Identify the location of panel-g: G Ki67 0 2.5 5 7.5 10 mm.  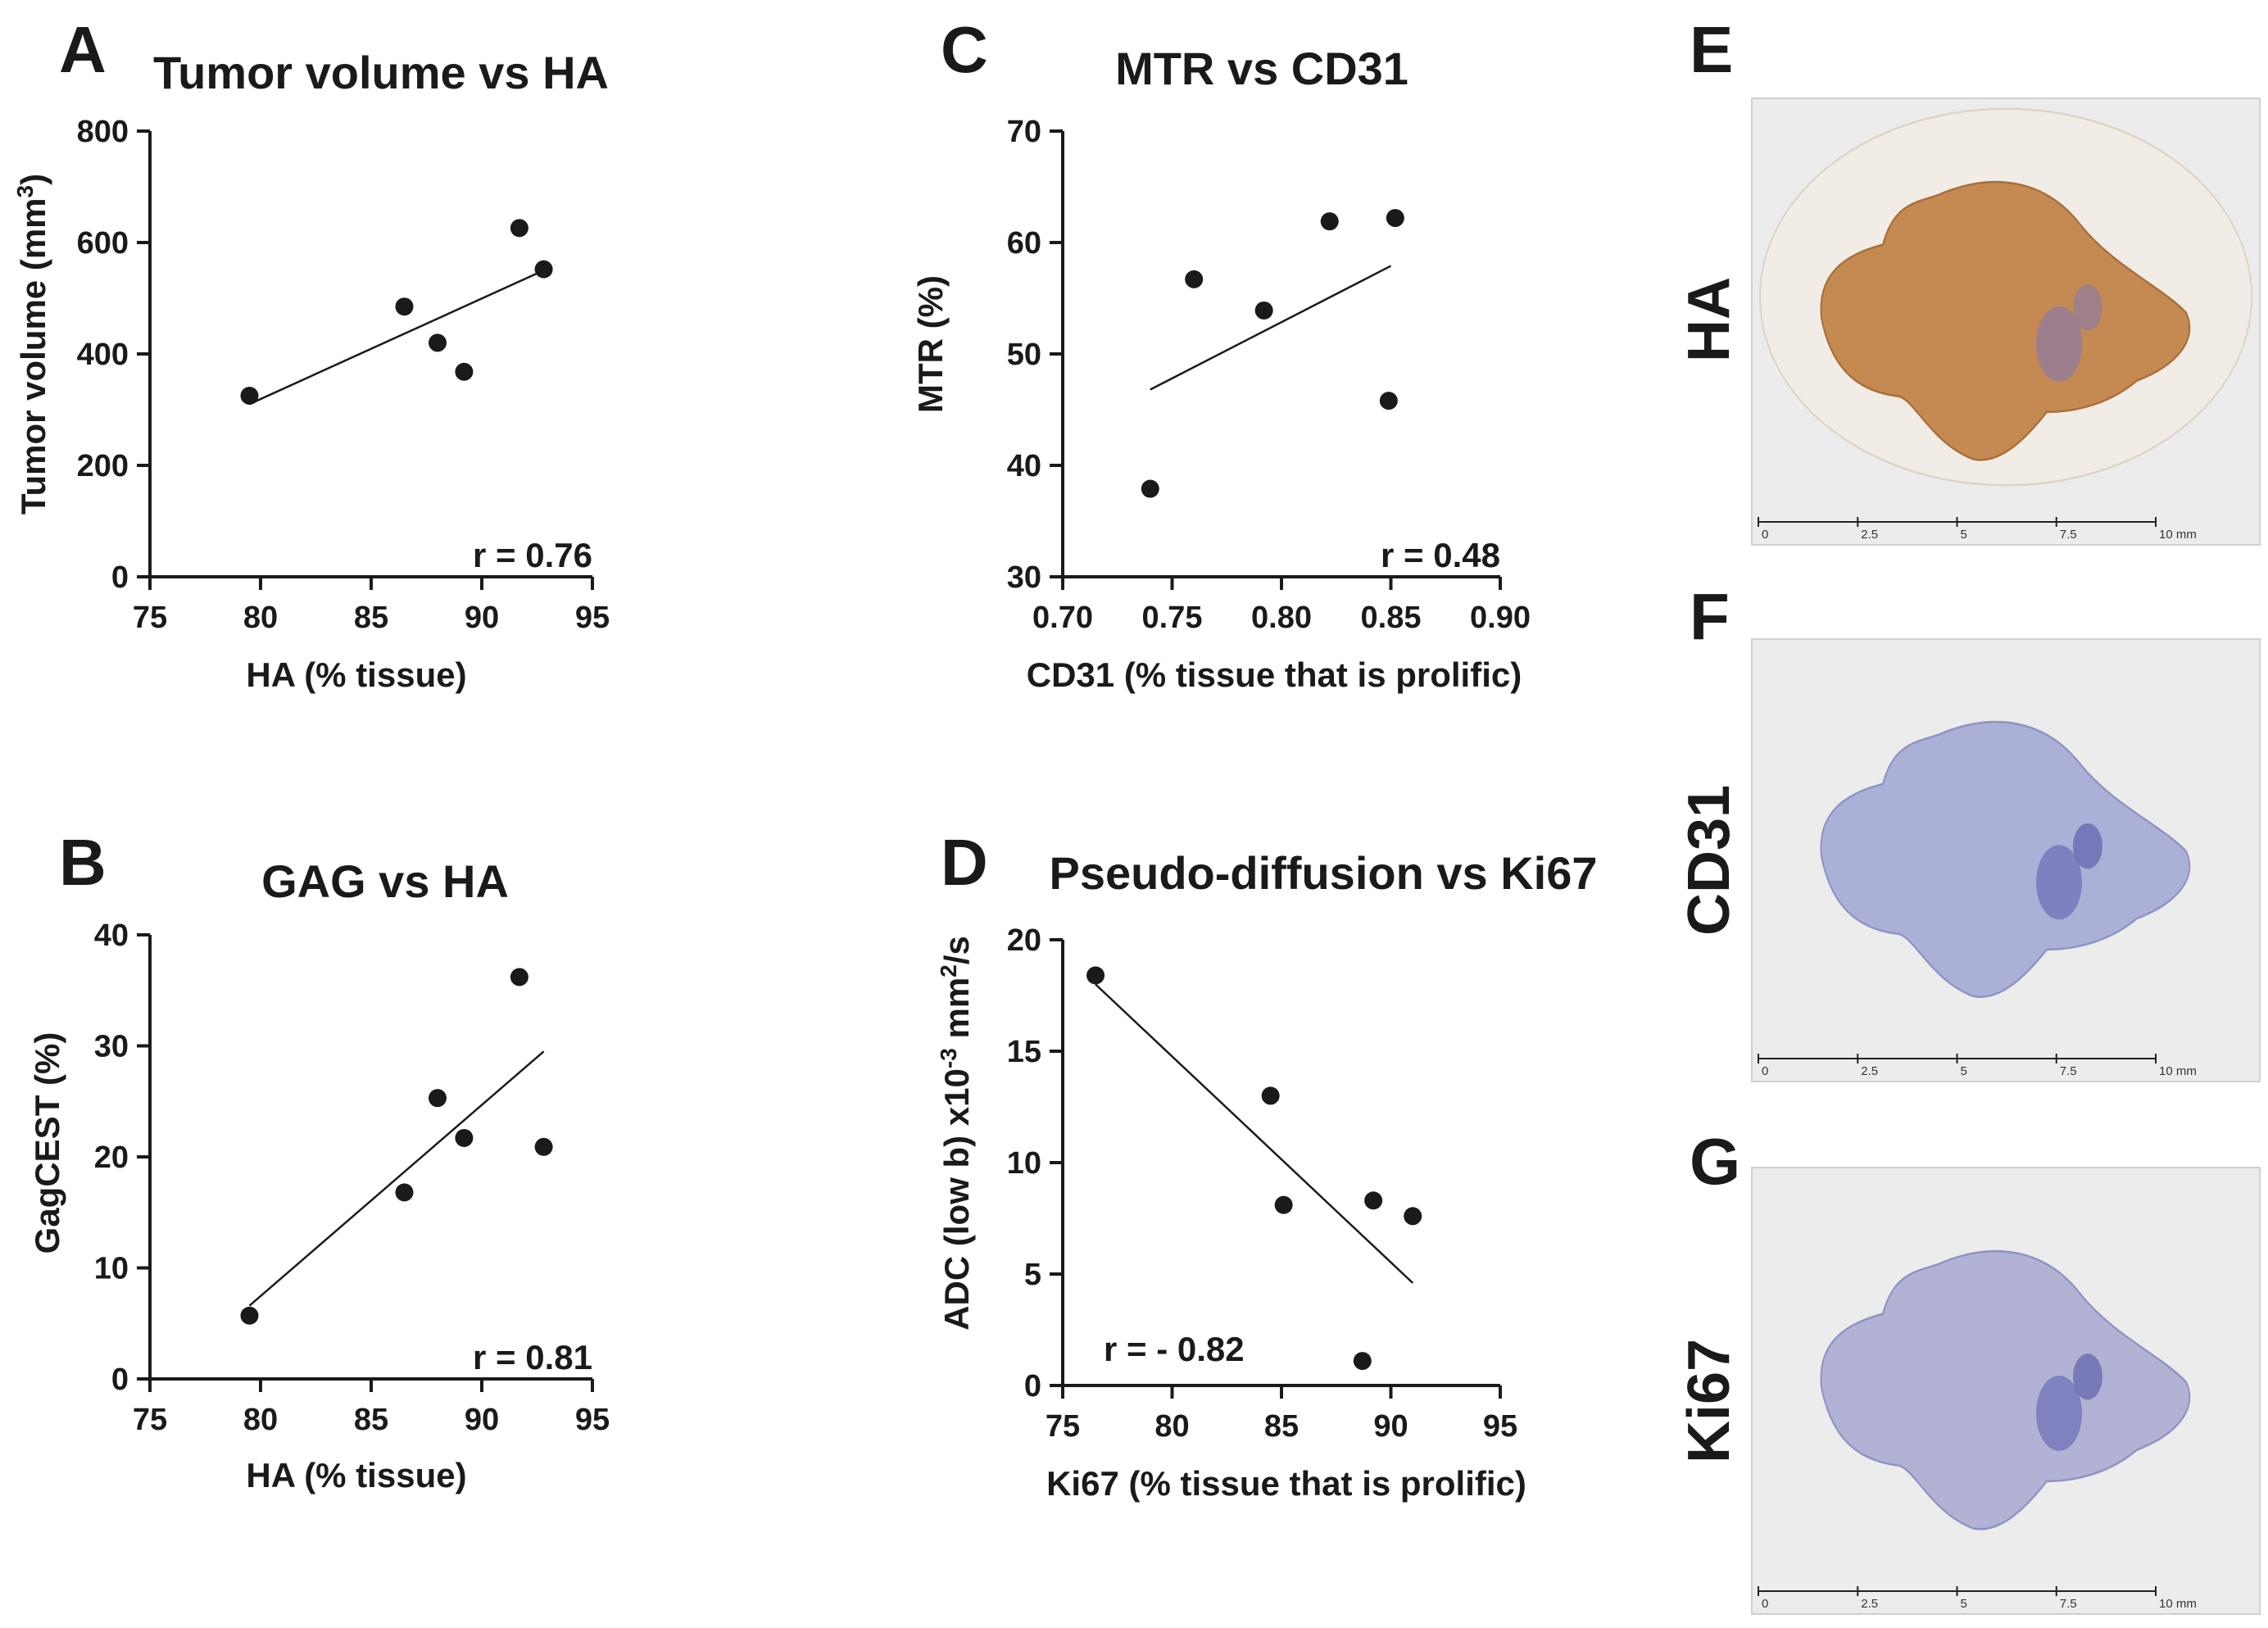
(1968, 1370).